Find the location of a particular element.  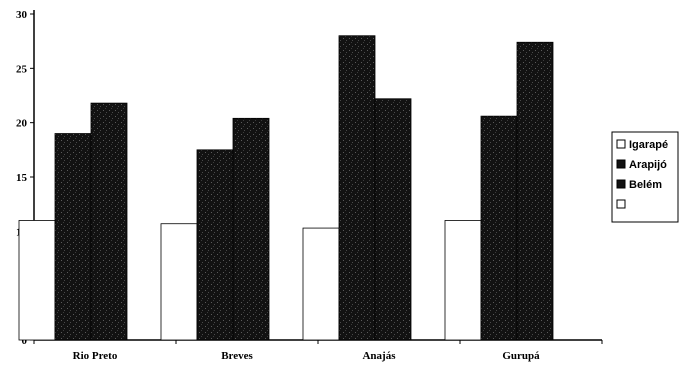

bar-arapijó-2 is located at coordinates (357, 188).